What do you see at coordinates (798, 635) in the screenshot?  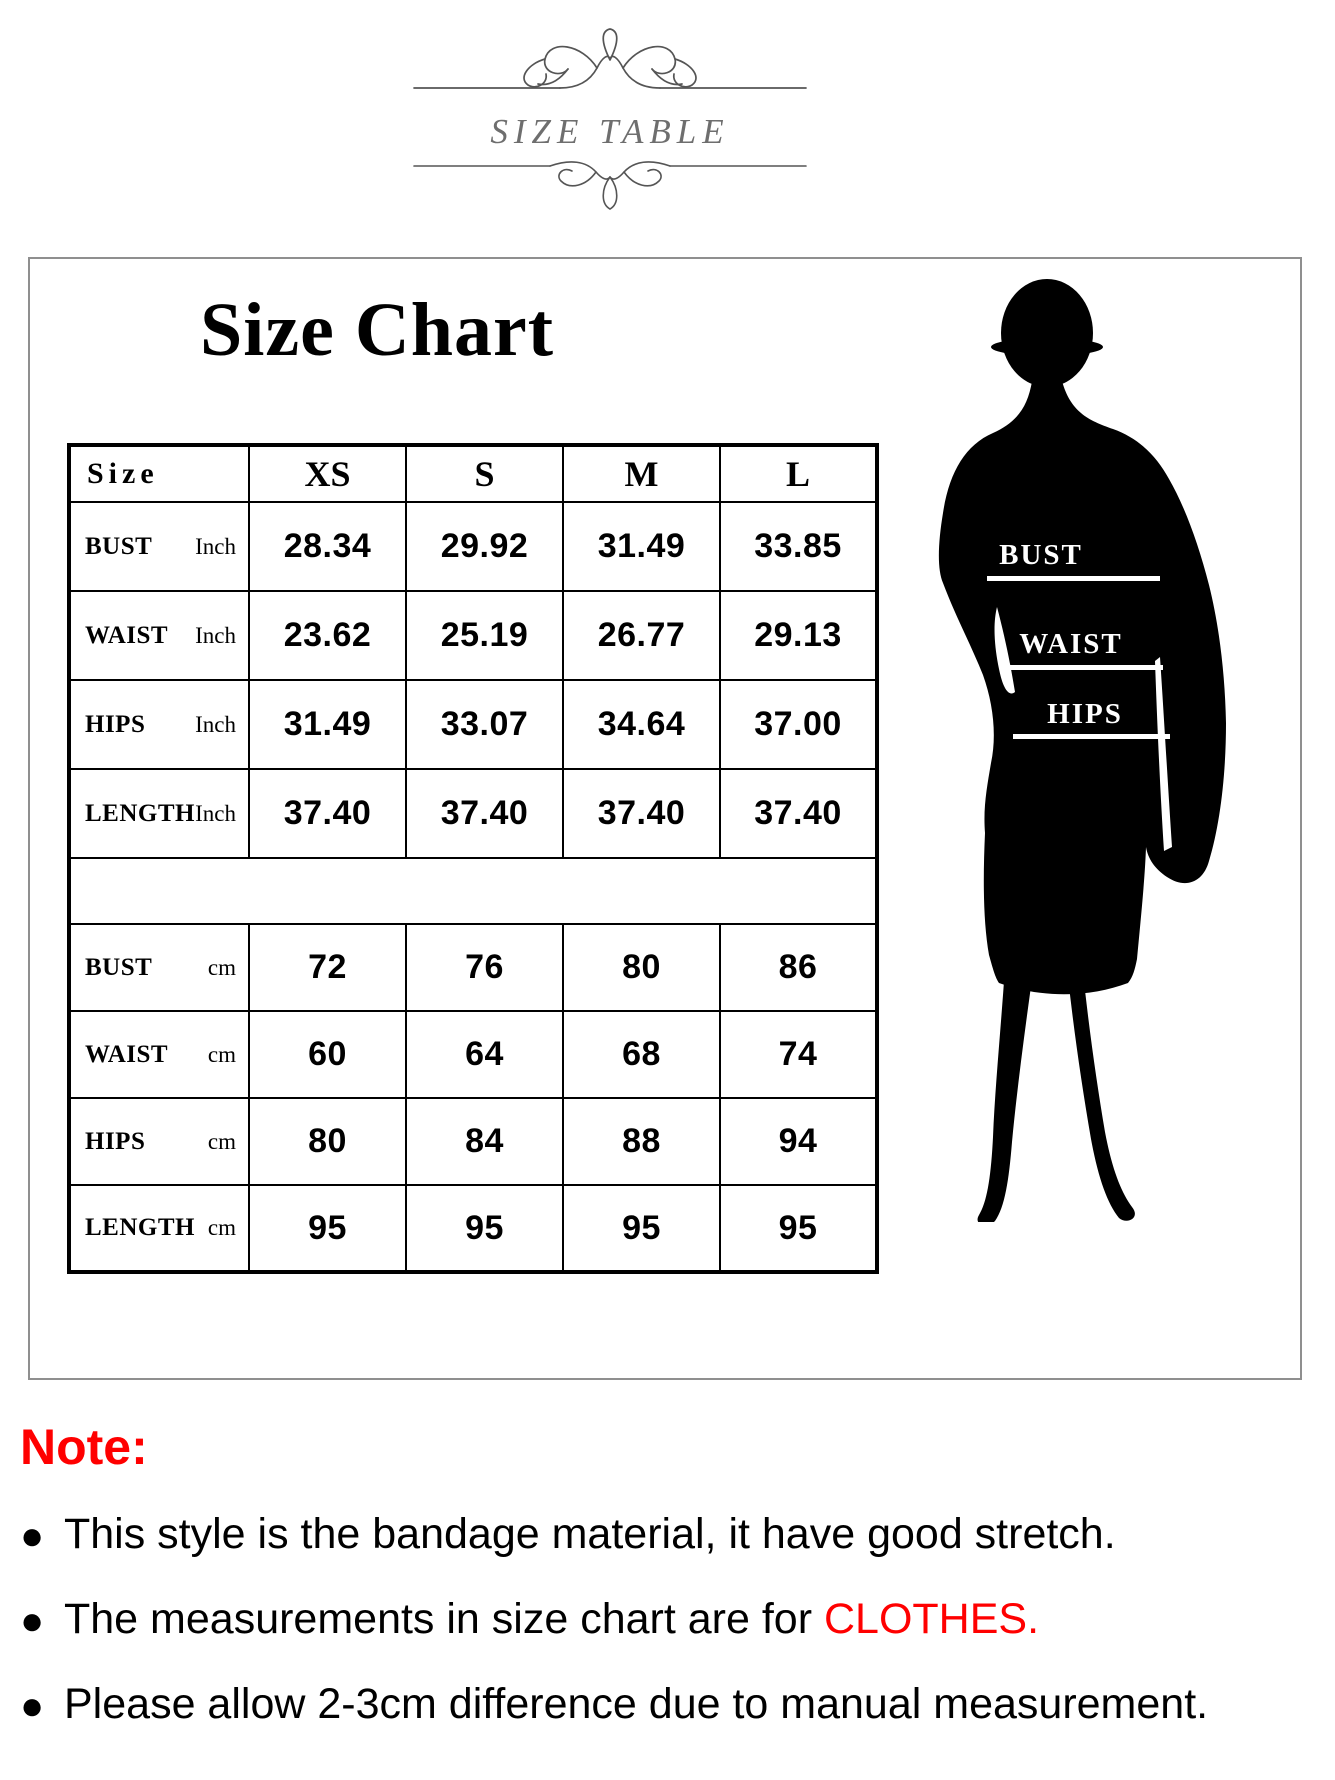 I see `value-cell: 29.13` at bounding box center [798, 635].